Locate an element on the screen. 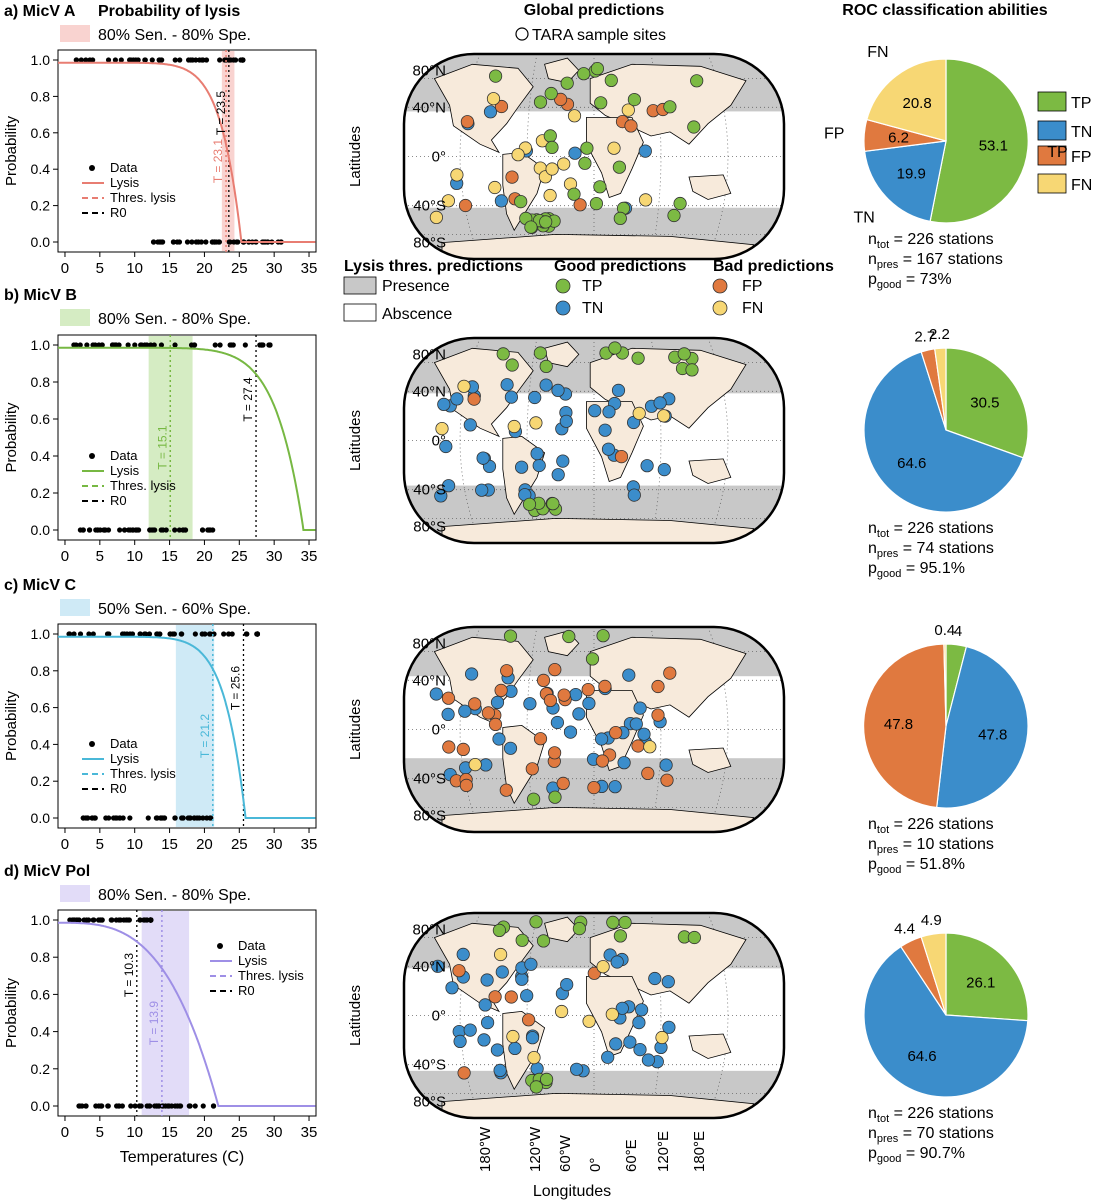 This screenshot has width=1096, height=1200. stats-line: ntot = 226 stations is located at coordinates (931, 241).